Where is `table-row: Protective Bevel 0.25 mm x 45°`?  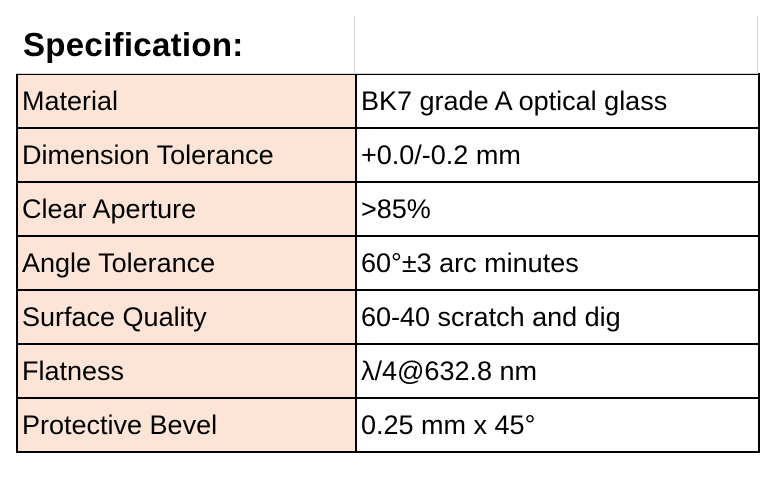 table-row: Protective Bevel 0.25 mm x 45° is located at coordinates (388, 425).